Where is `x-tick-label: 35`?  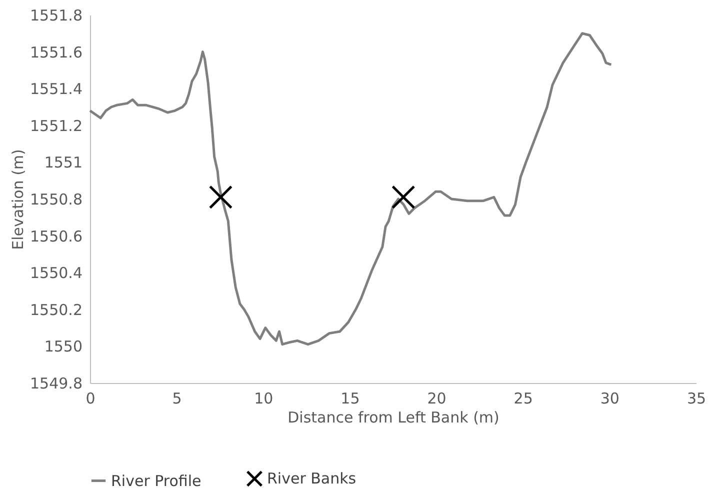 x-tick-label: 35 is located at coordinates (696, 399).